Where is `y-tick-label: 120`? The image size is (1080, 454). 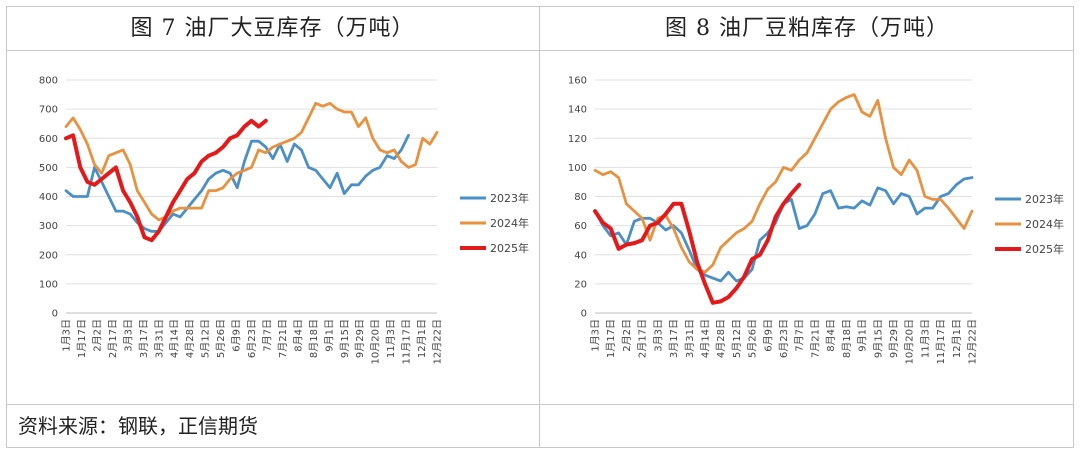
y-tick-label: 120 is located at coordinates (577, 139).